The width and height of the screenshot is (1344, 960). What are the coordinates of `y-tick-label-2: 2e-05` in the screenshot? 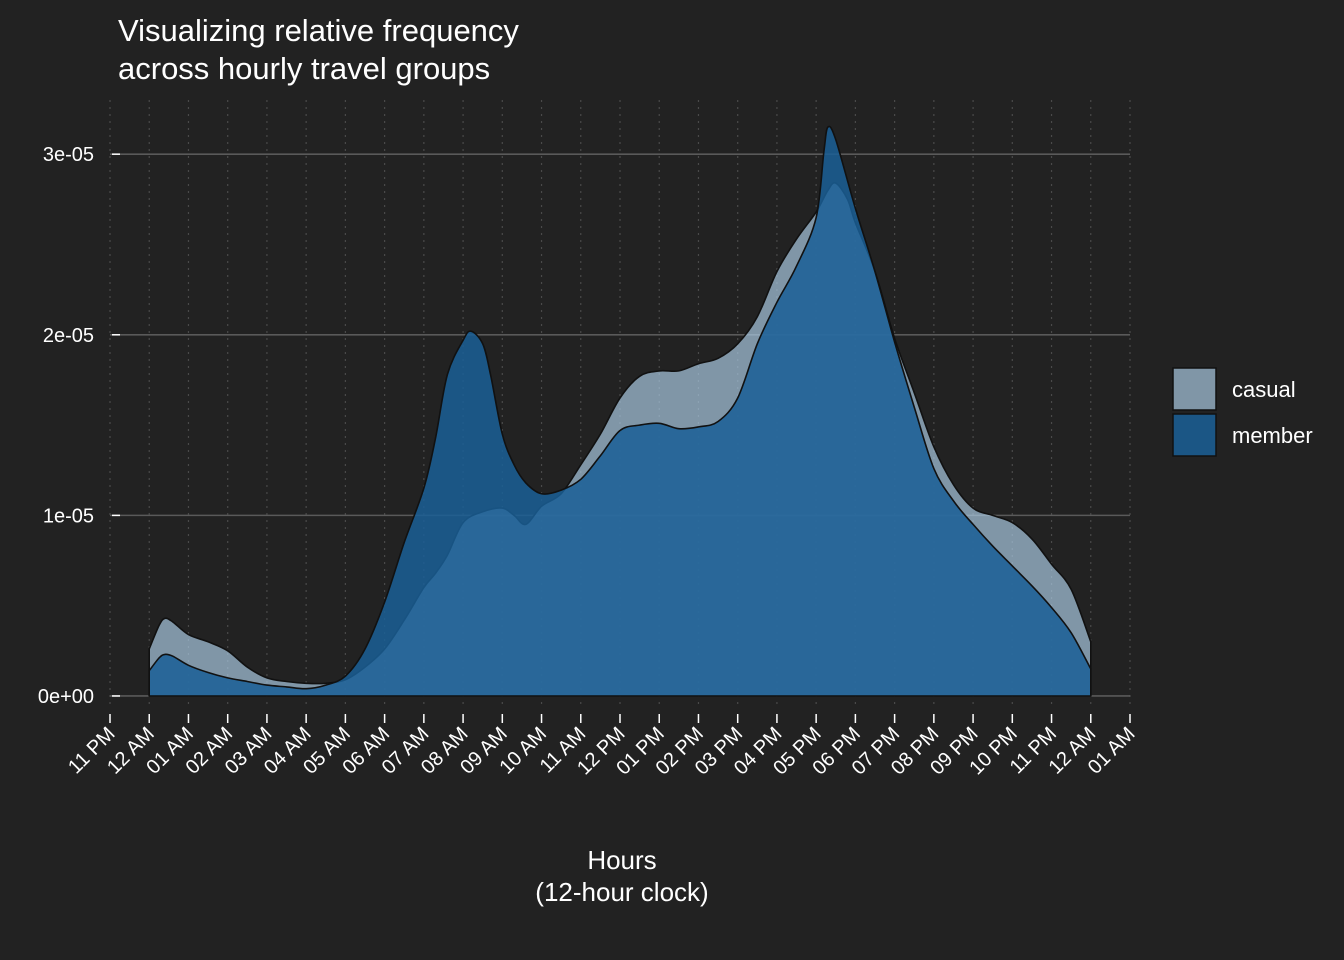 It's located at (68, 336).